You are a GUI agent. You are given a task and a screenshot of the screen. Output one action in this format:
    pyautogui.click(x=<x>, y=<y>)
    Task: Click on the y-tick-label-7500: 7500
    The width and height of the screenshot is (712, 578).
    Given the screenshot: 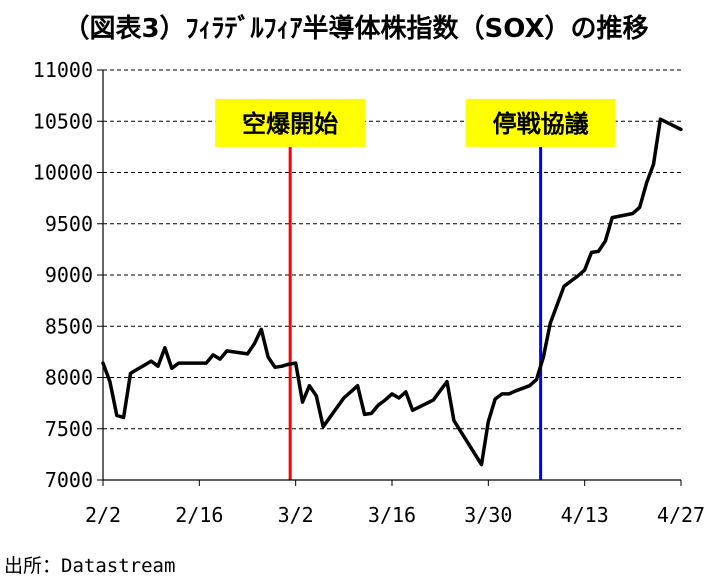 What is the action you would take?
    pyautogui.click(x=69, y=429)
    